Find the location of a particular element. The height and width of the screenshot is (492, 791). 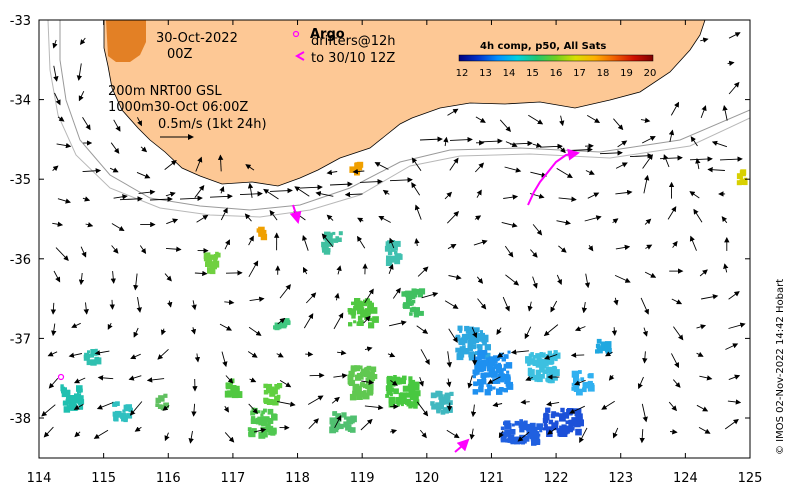

colorbar-tick-label: 16 is located at coordinates (556, 73).